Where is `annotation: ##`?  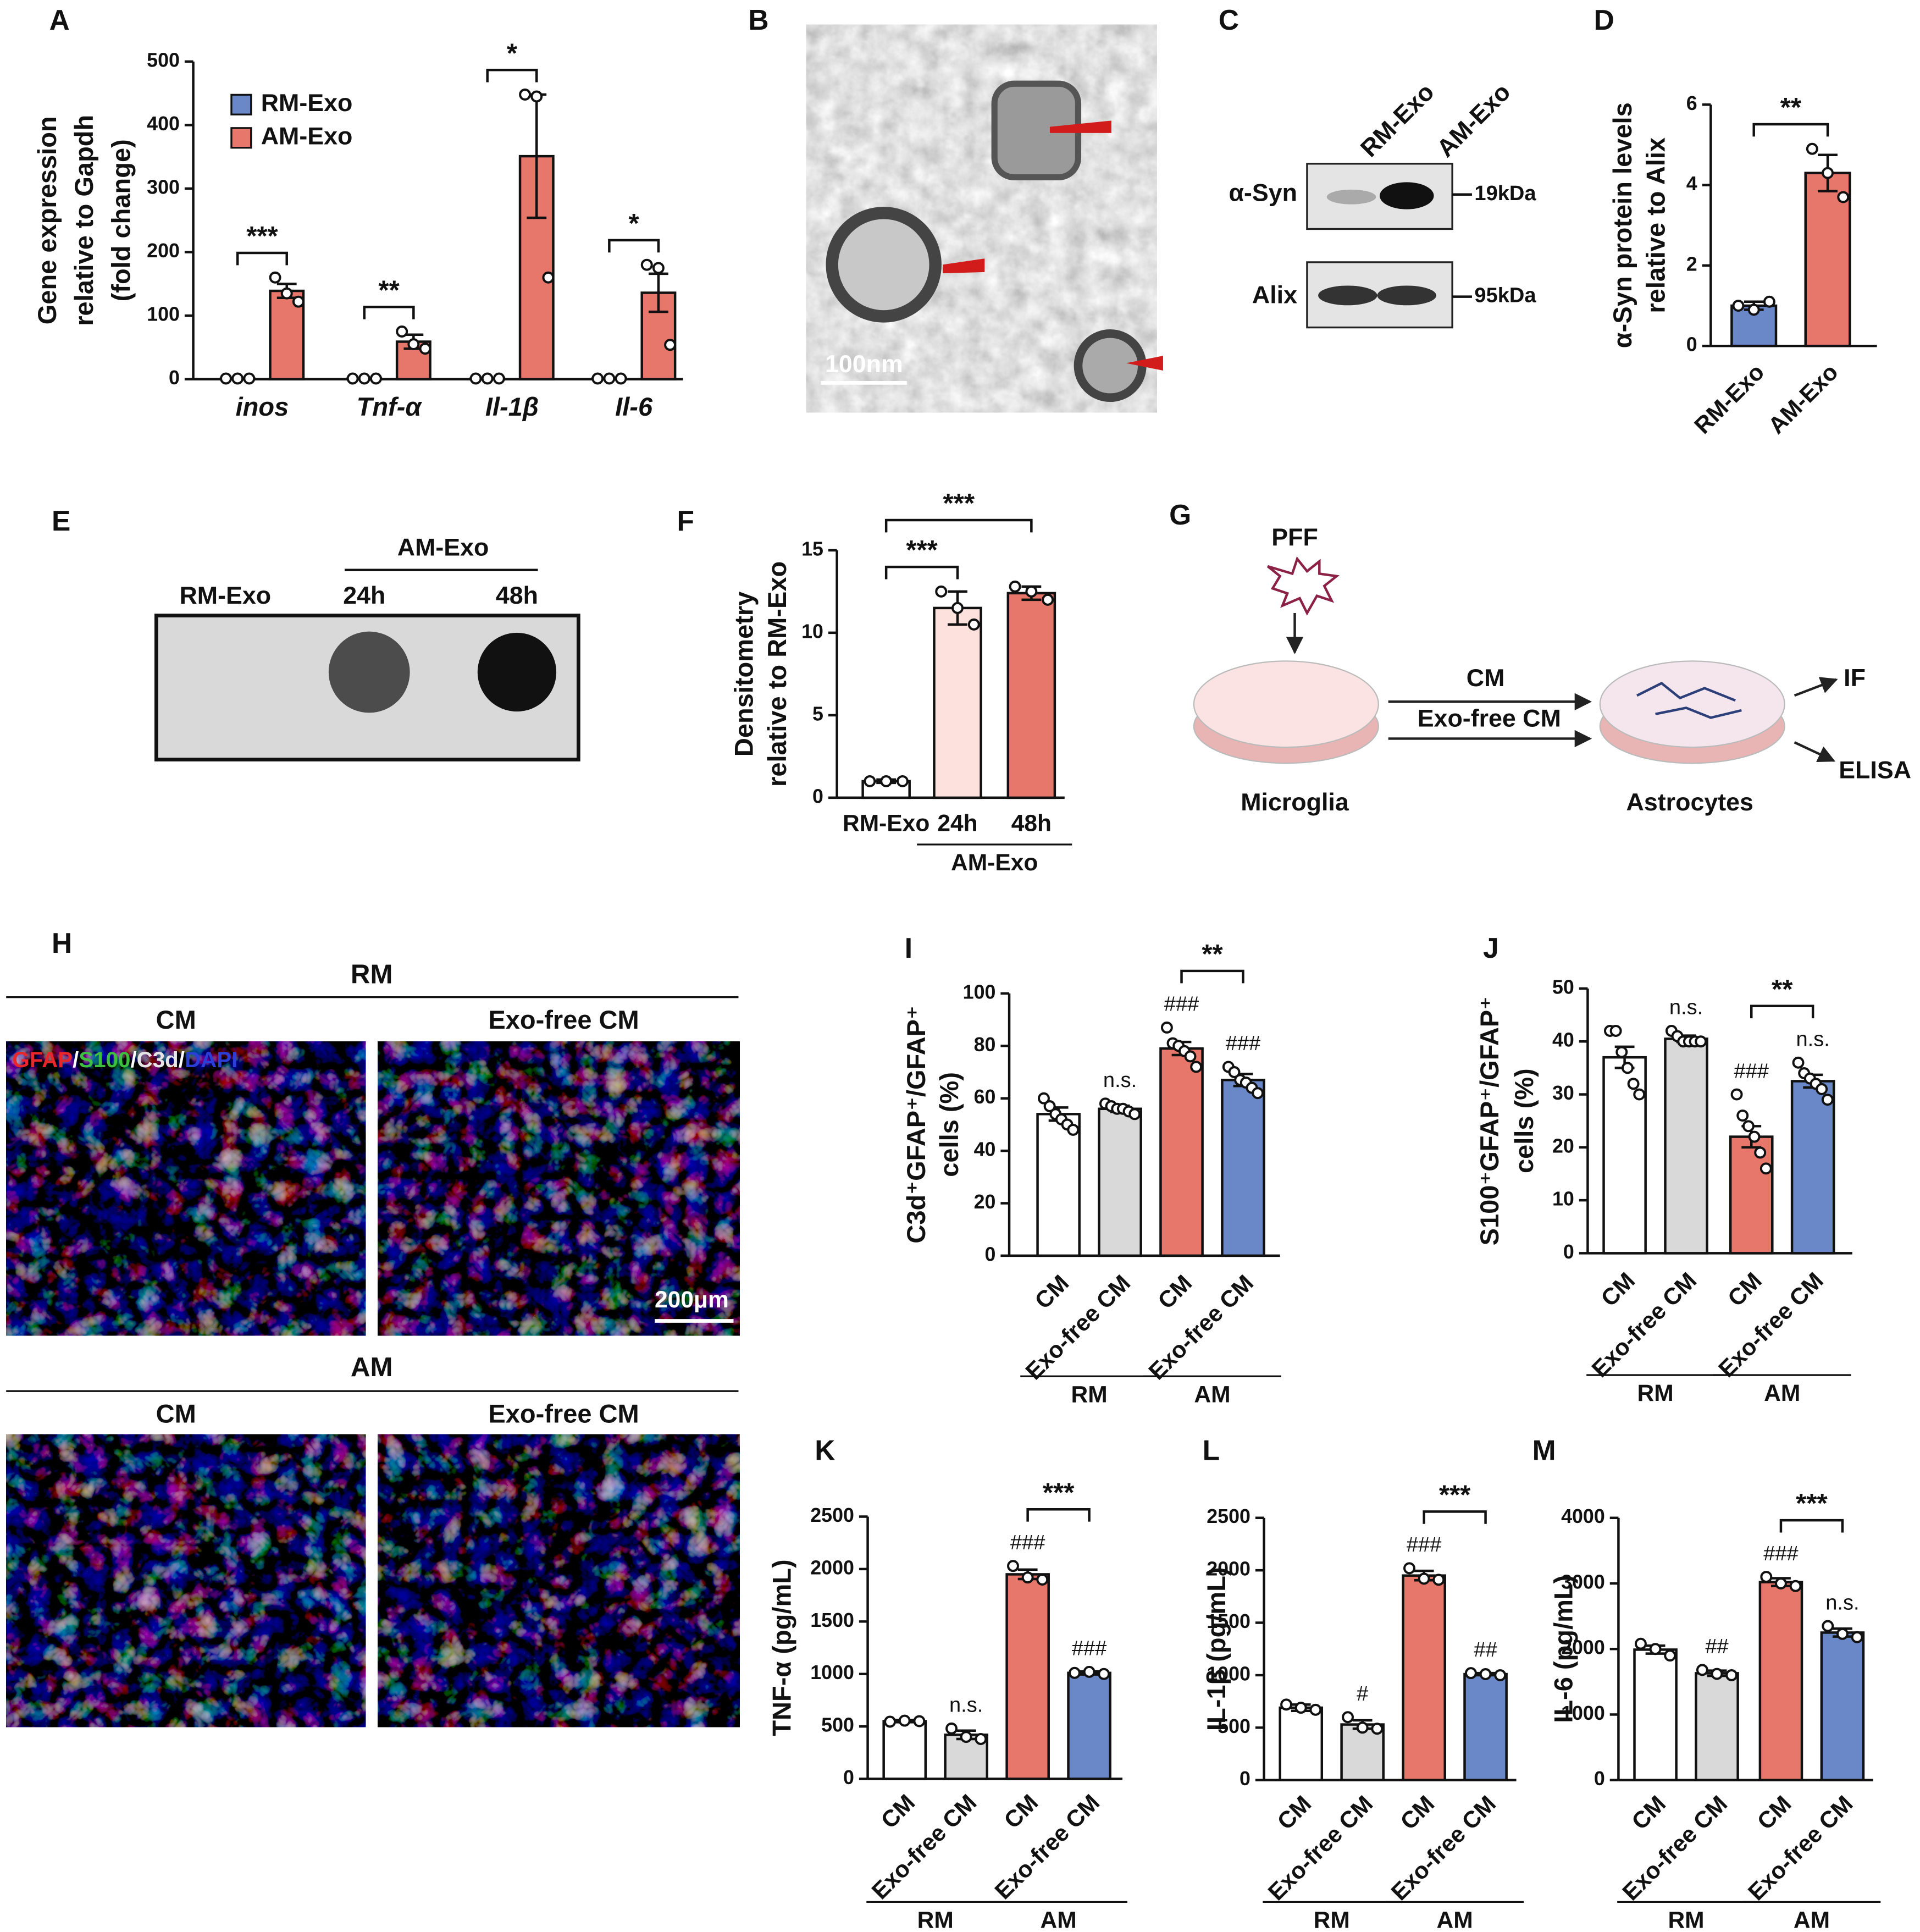
annotation: ## is located at coordinates (1485, 1649).